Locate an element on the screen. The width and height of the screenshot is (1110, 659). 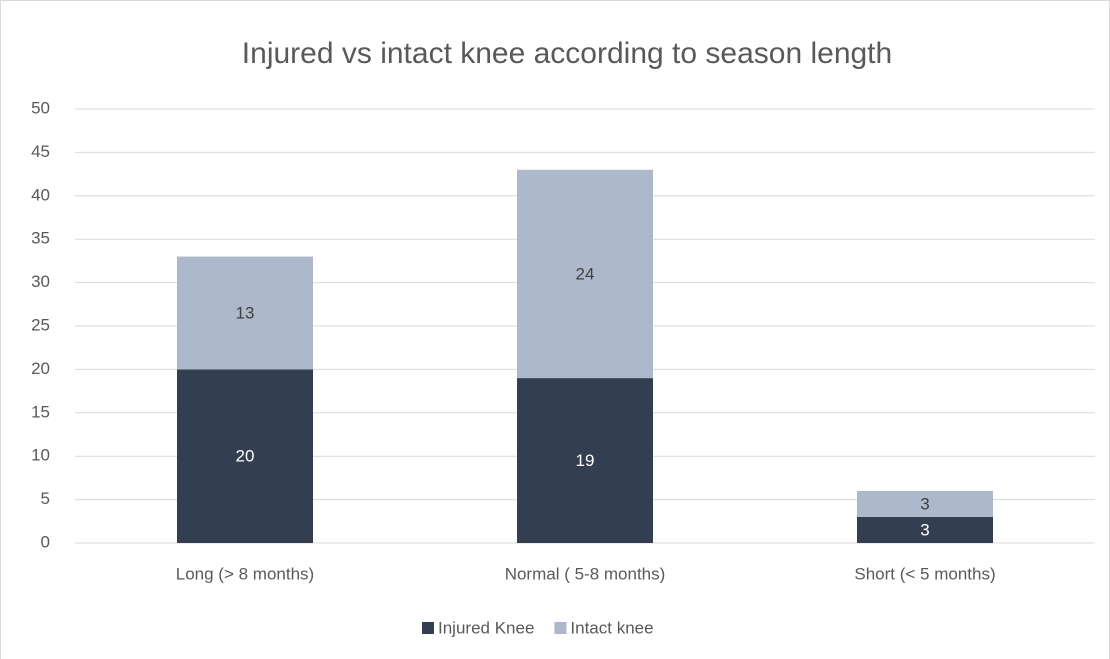
x-tick-label: Short (< 5 months) is located at coordinates (924, 573).